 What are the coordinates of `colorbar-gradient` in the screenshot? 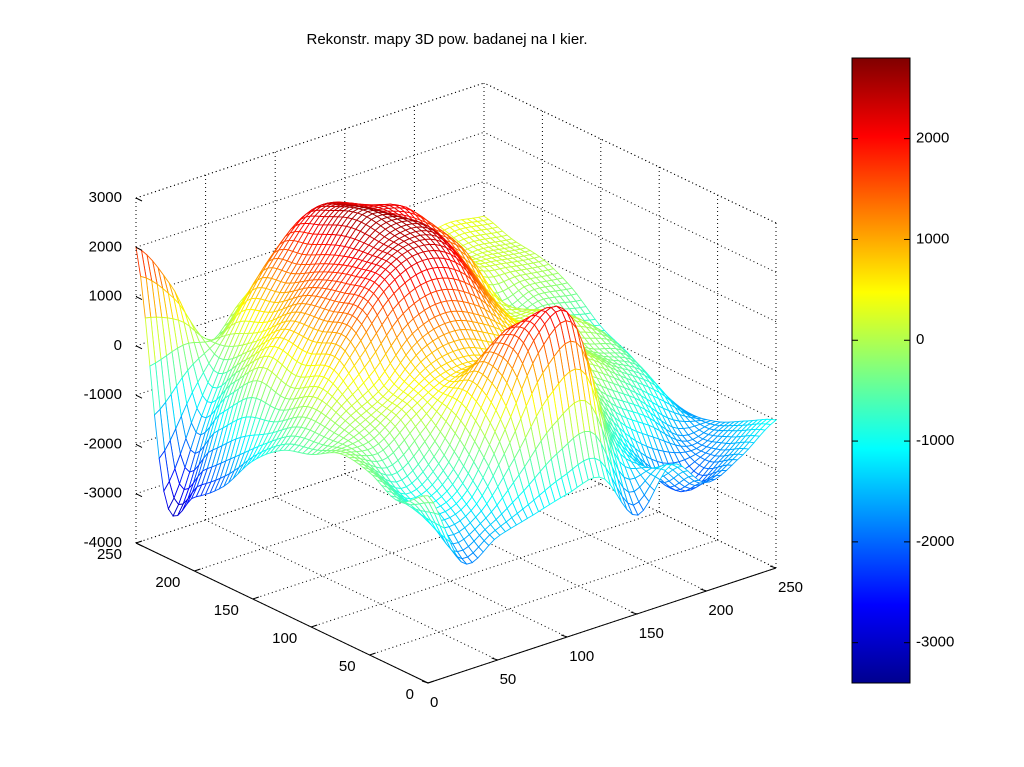 It's located at (881, 370).